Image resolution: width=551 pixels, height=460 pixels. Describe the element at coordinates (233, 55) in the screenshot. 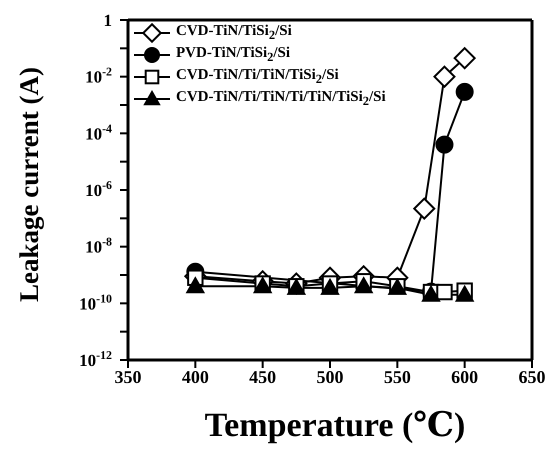

I see `legend-label: PVD-TiN/TiSi$_{2}$/Si` at that location.